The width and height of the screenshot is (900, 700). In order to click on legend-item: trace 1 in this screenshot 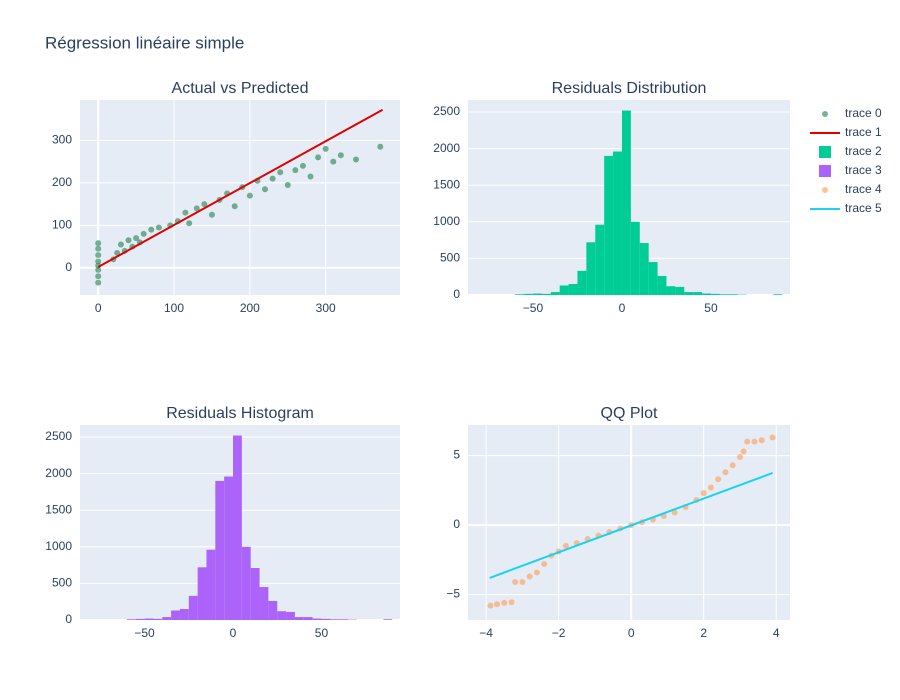, I will do `click(846, 132)`.